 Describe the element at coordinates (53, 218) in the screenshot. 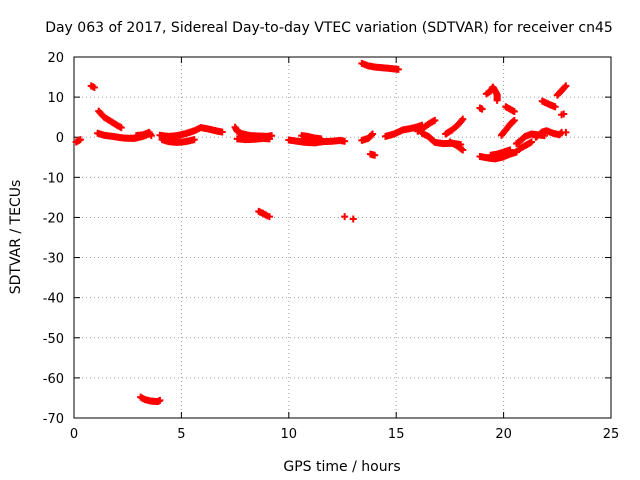

I see `y-tick-label: -20` at that location.